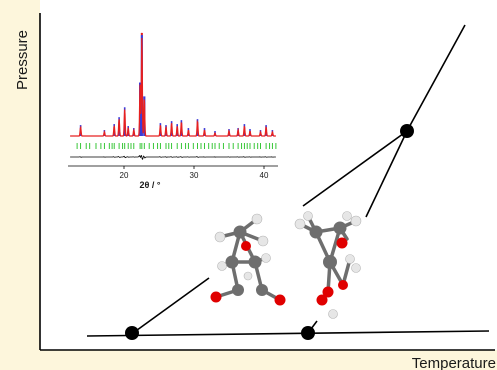 The height and width of the screenshot is (370, 497). Describe the element at coordinates (150, 185) in the screenshot. I see `inset-x-axis-label: 2θ / °` at that location.